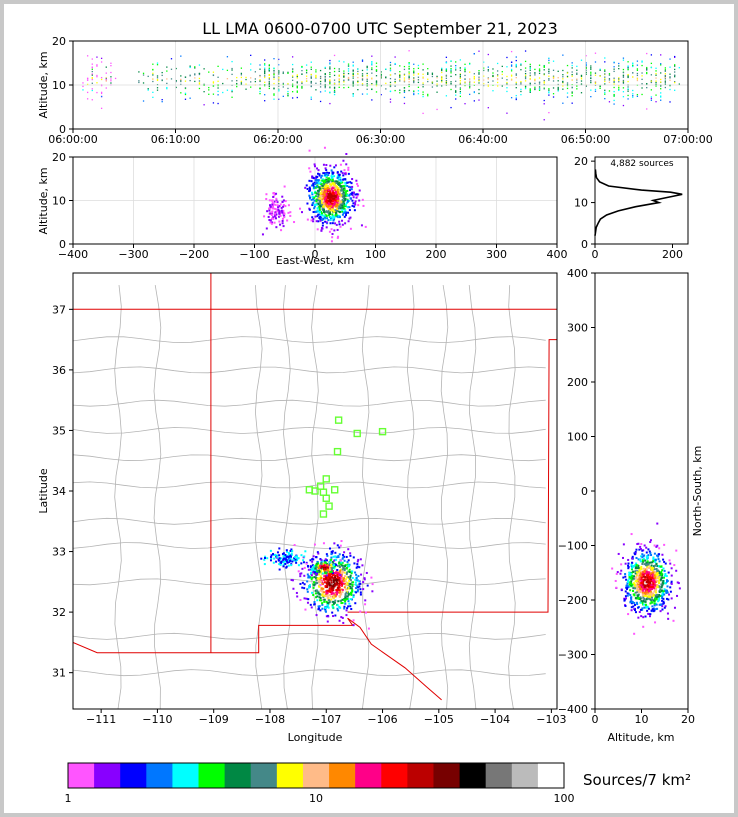 This screenshot has height=817, width=738. What do you see at coordinates (381, 85) in the screenshot?
I see `time-height-sources` at bounding box center [381, 85].